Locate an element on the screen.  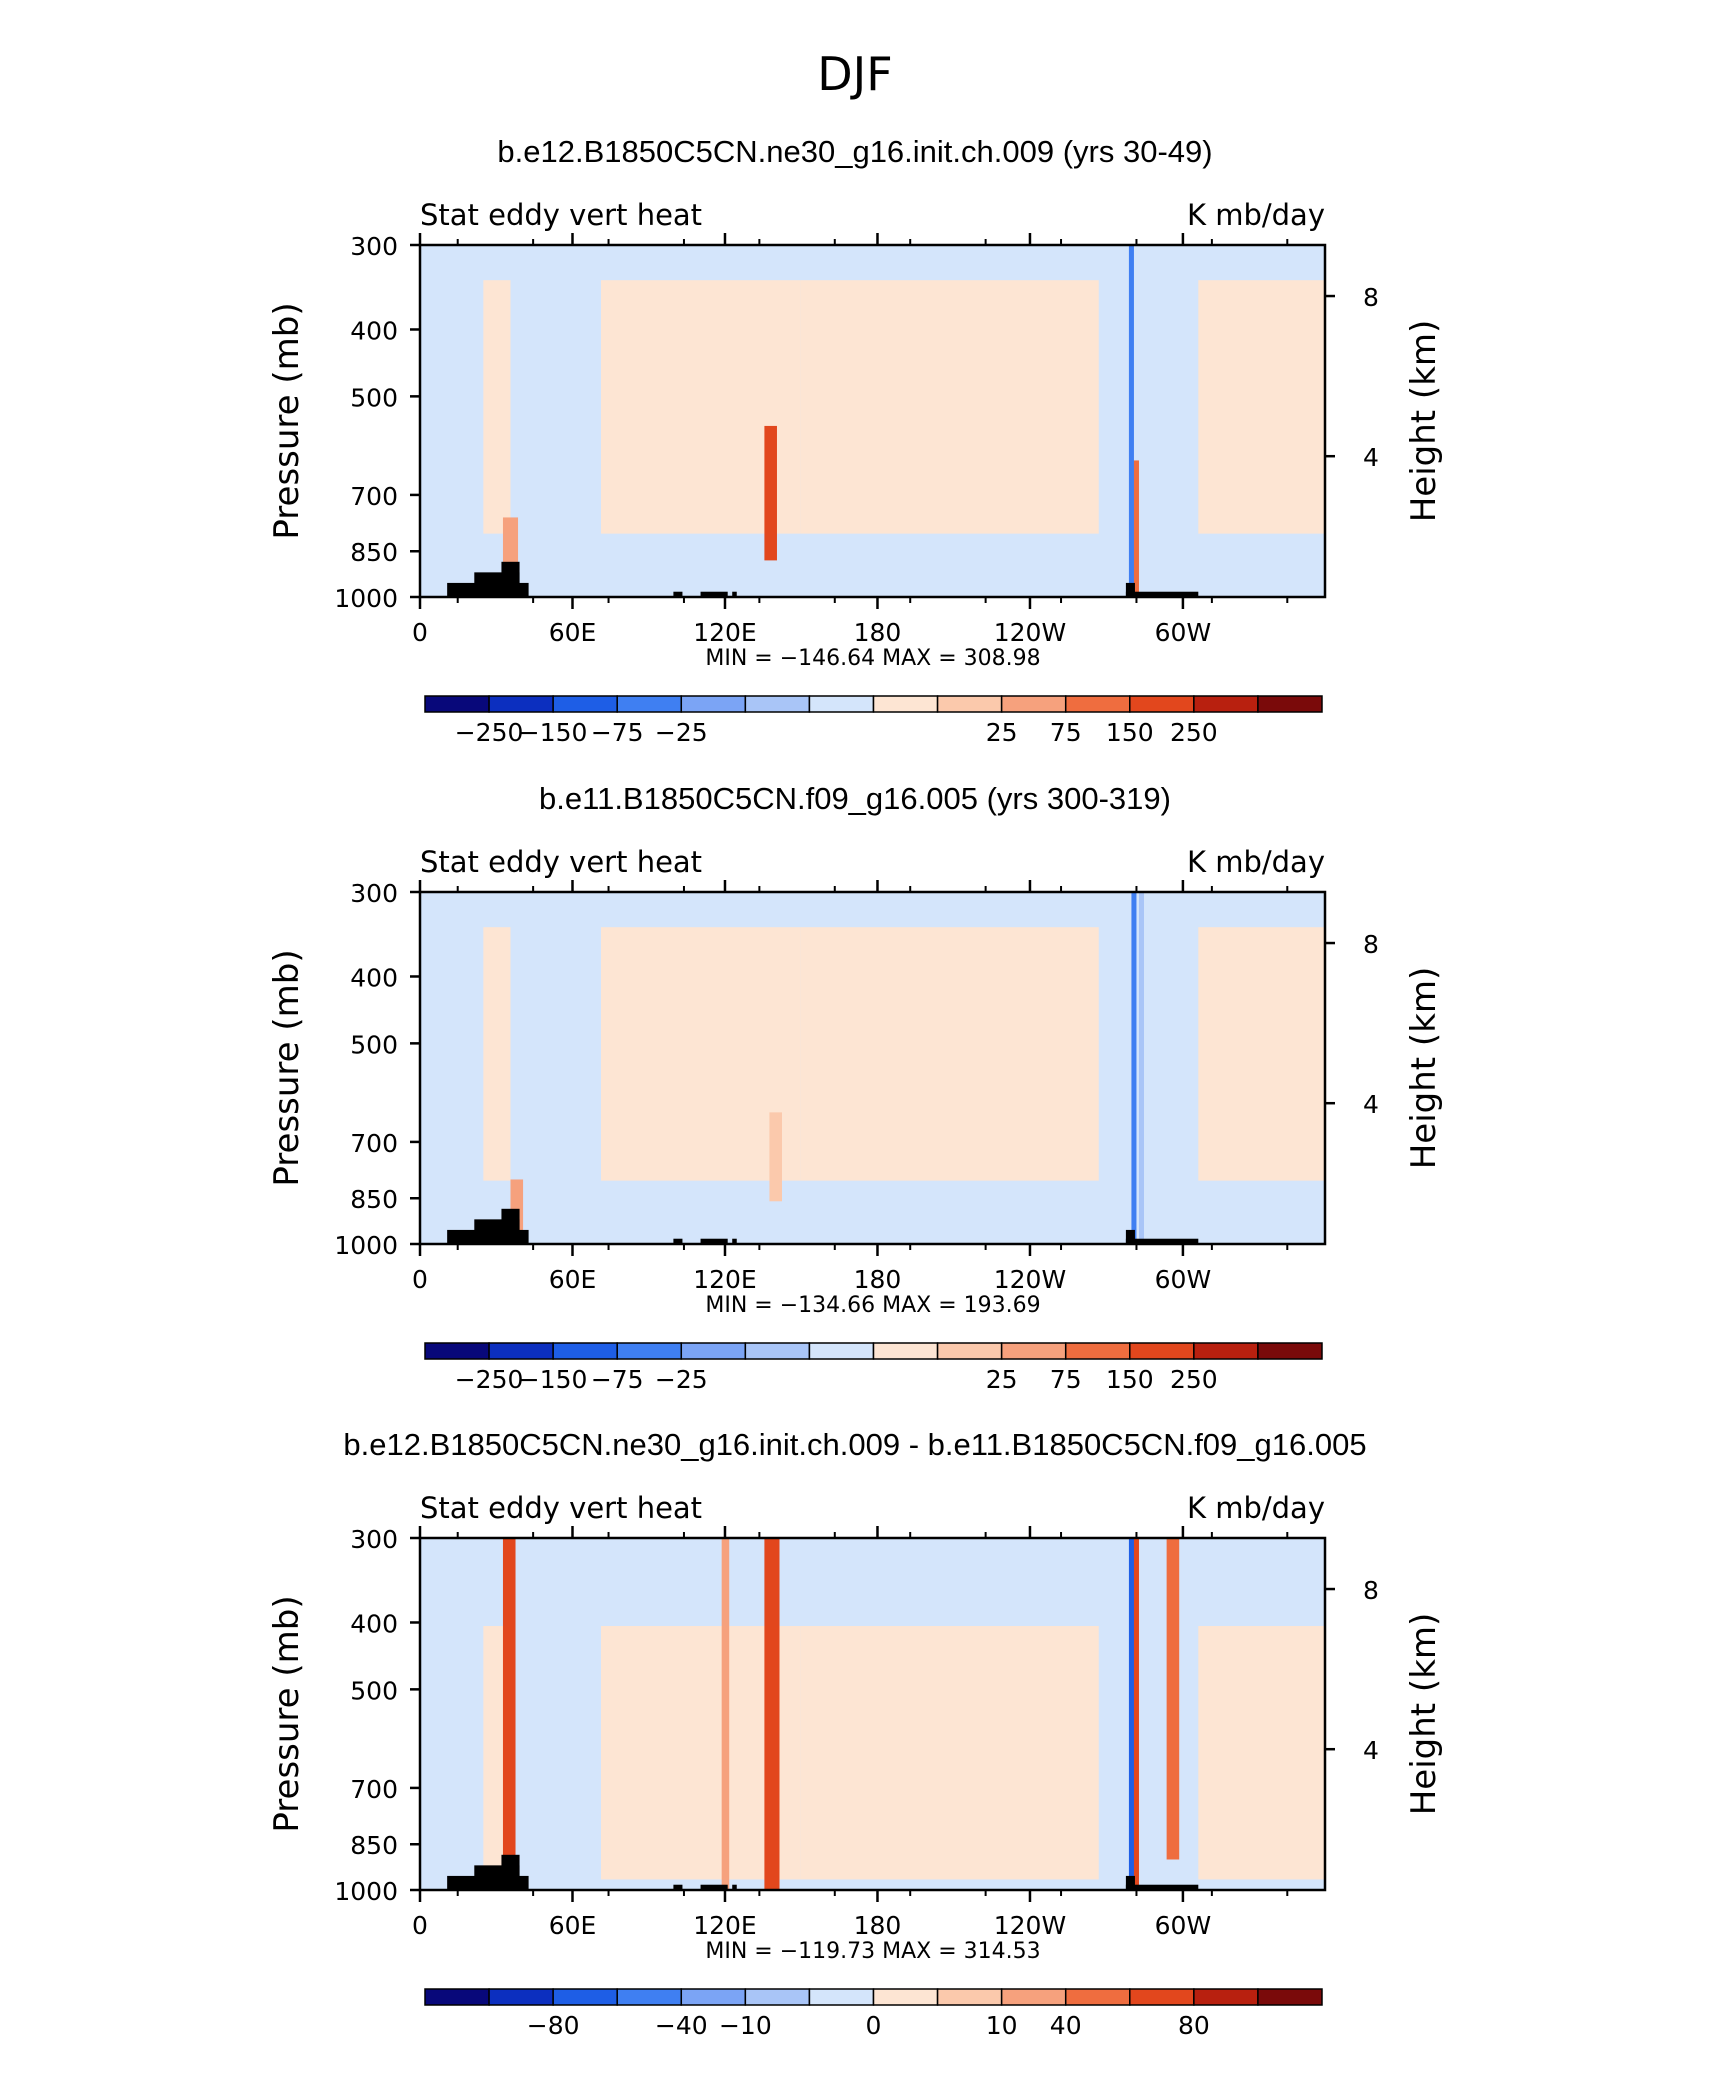
colorbar-label: −10 is located at coordinates (745, 2025).